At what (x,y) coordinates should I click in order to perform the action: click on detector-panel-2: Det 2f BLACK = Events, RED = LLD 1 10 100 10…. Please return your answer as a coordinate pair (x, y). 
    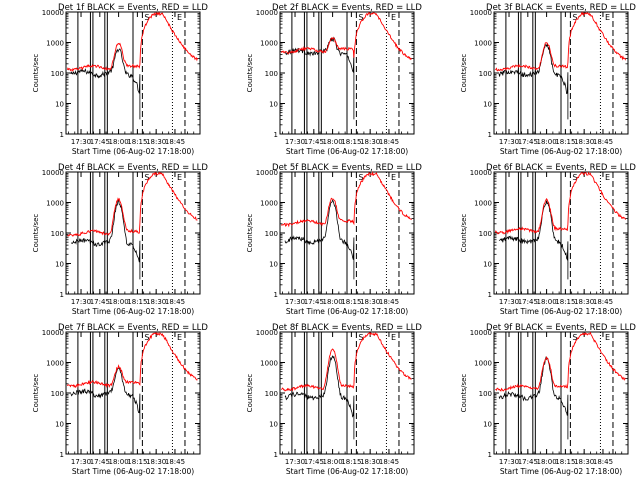
    Looking at the image, I should click on (334, 79).